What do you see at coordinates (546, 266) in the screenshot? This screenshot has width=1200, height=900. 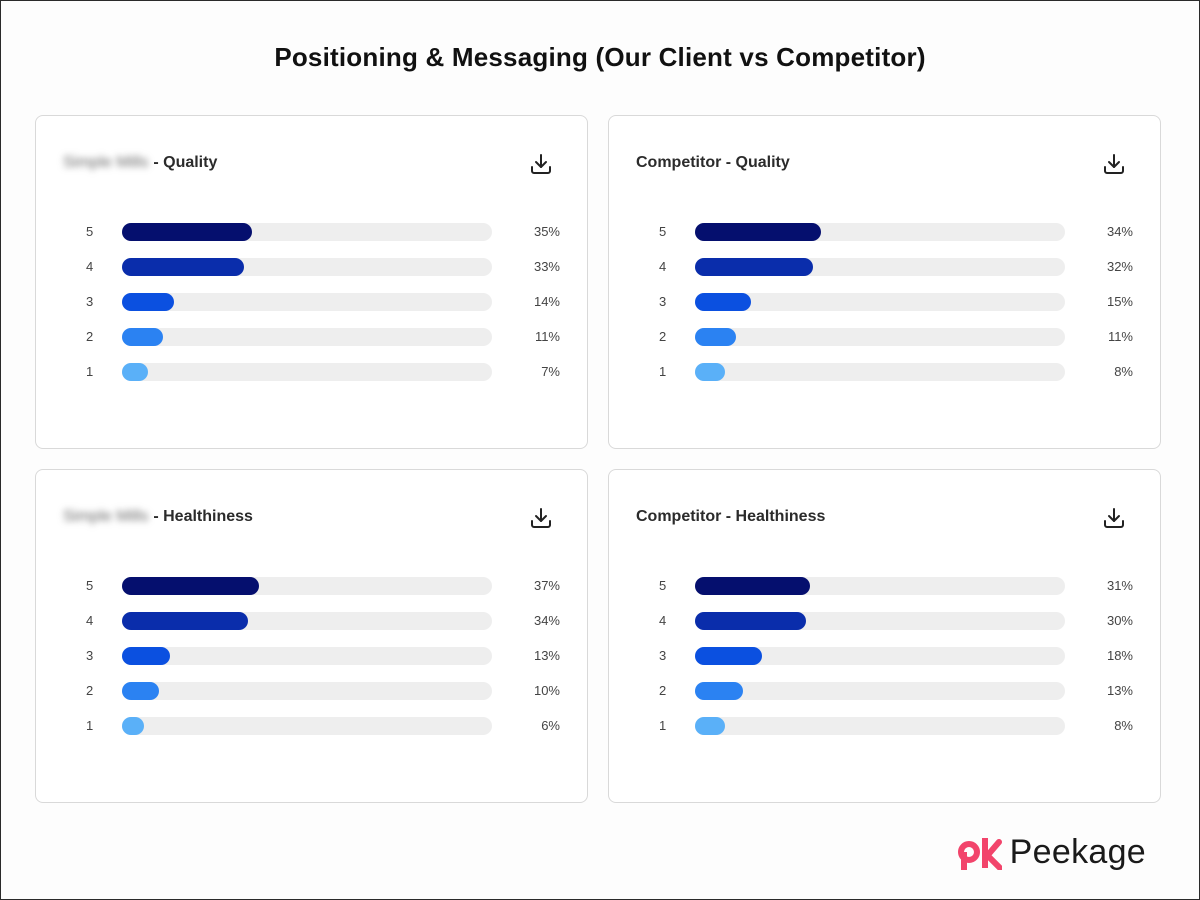 I see `percentage-label: 33%` at bounding box center [546, 266].